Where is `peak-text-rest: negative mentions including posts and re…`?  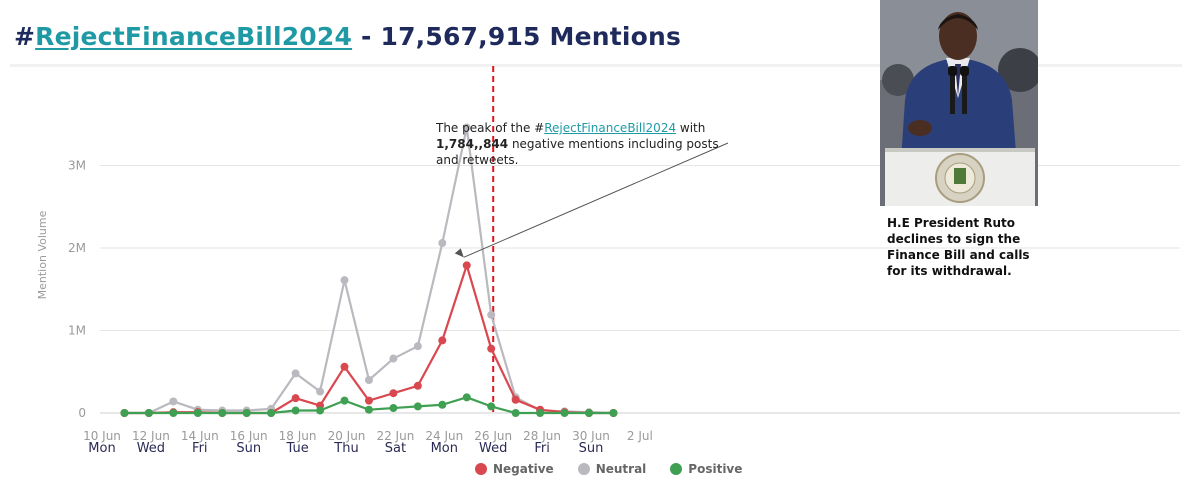 peak-text-rest: negative mentions including posts and re… is located at coordinates (577, 152).